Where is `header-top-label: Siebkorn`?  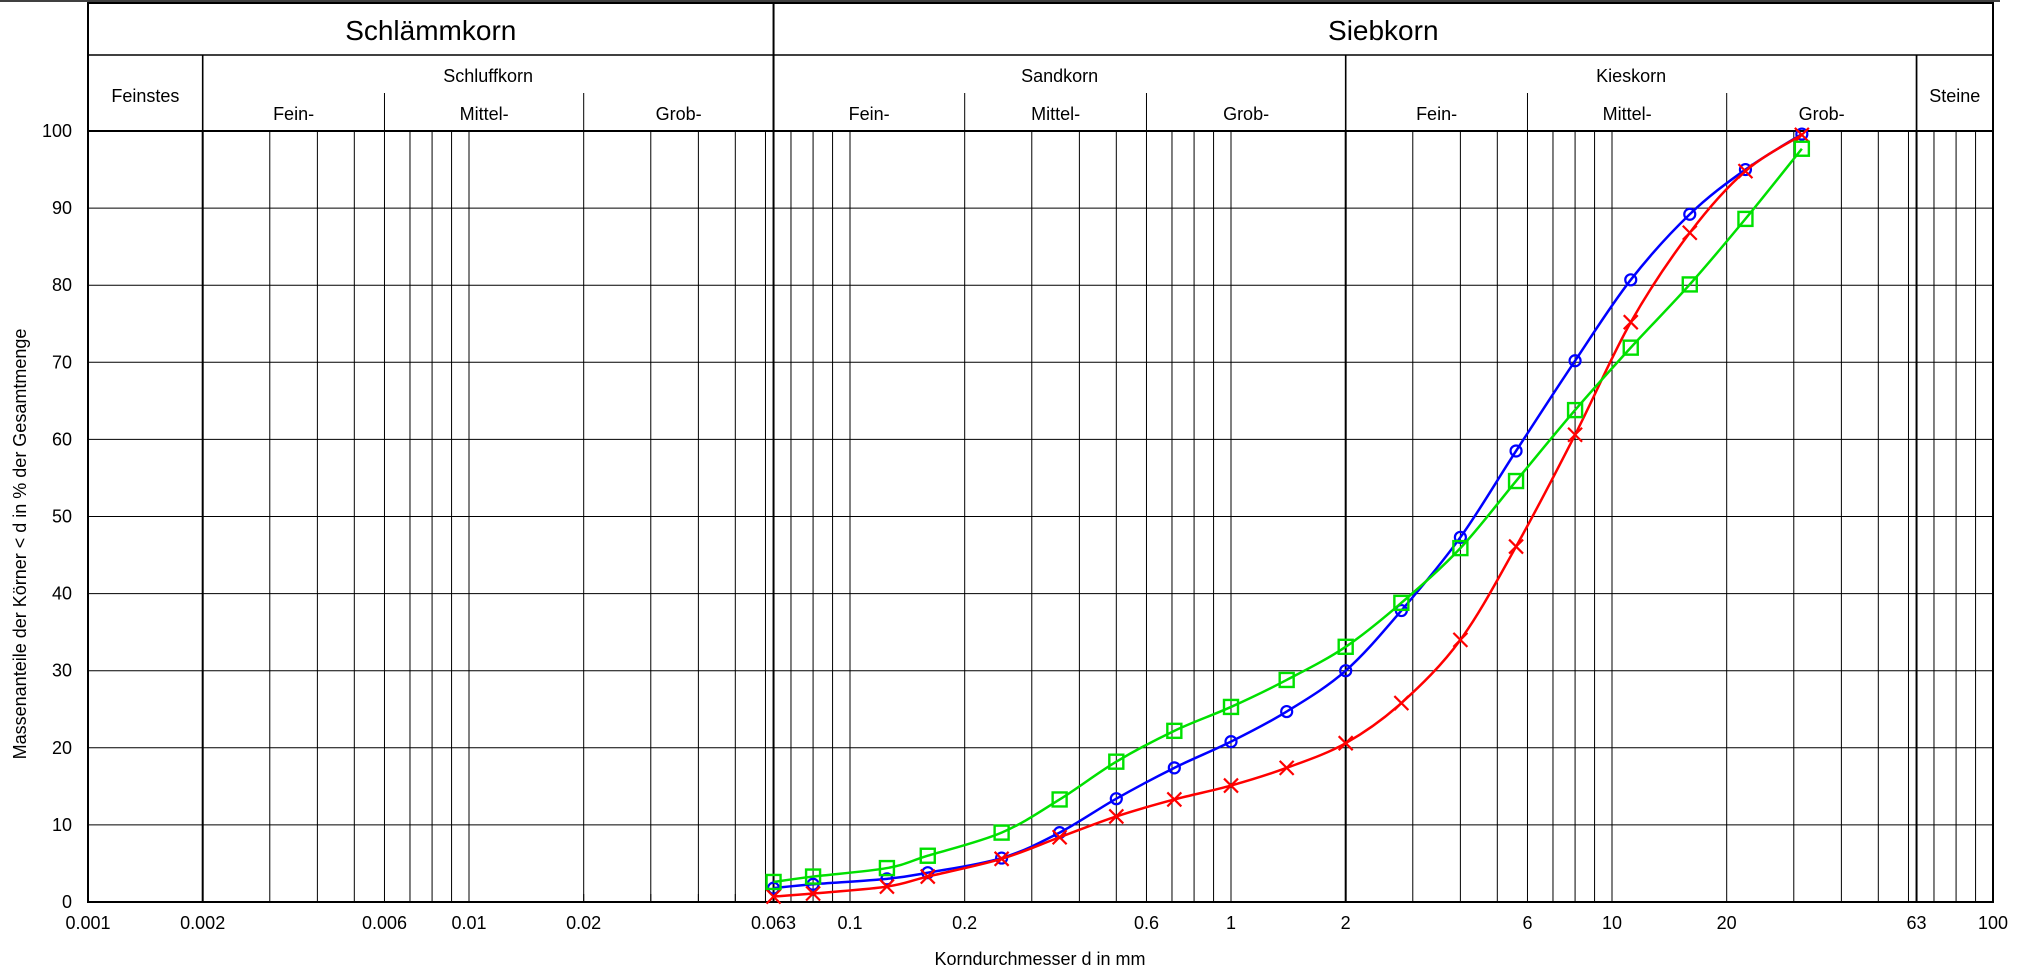 header-top-label: Siebkorn is located at coordinates (1383, 30).